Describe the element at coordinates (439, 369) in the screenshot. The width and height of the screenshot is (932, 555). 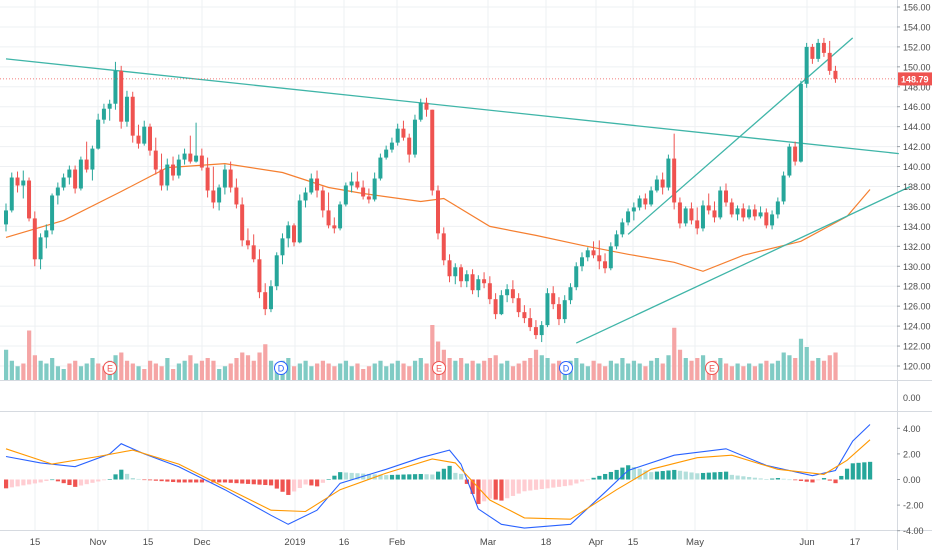
I see `event-marker-label: E` at that location.